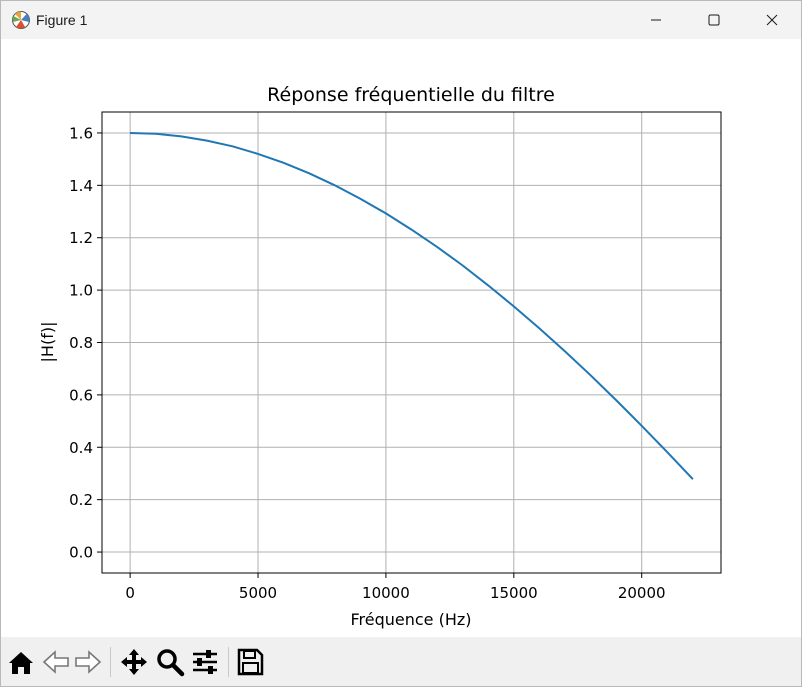 The image size is (802, 687). What do you see at coordinates (81, 553) in the screenshot?
I see `y-tick-label: 0.0` at bounding box center [81, 553].